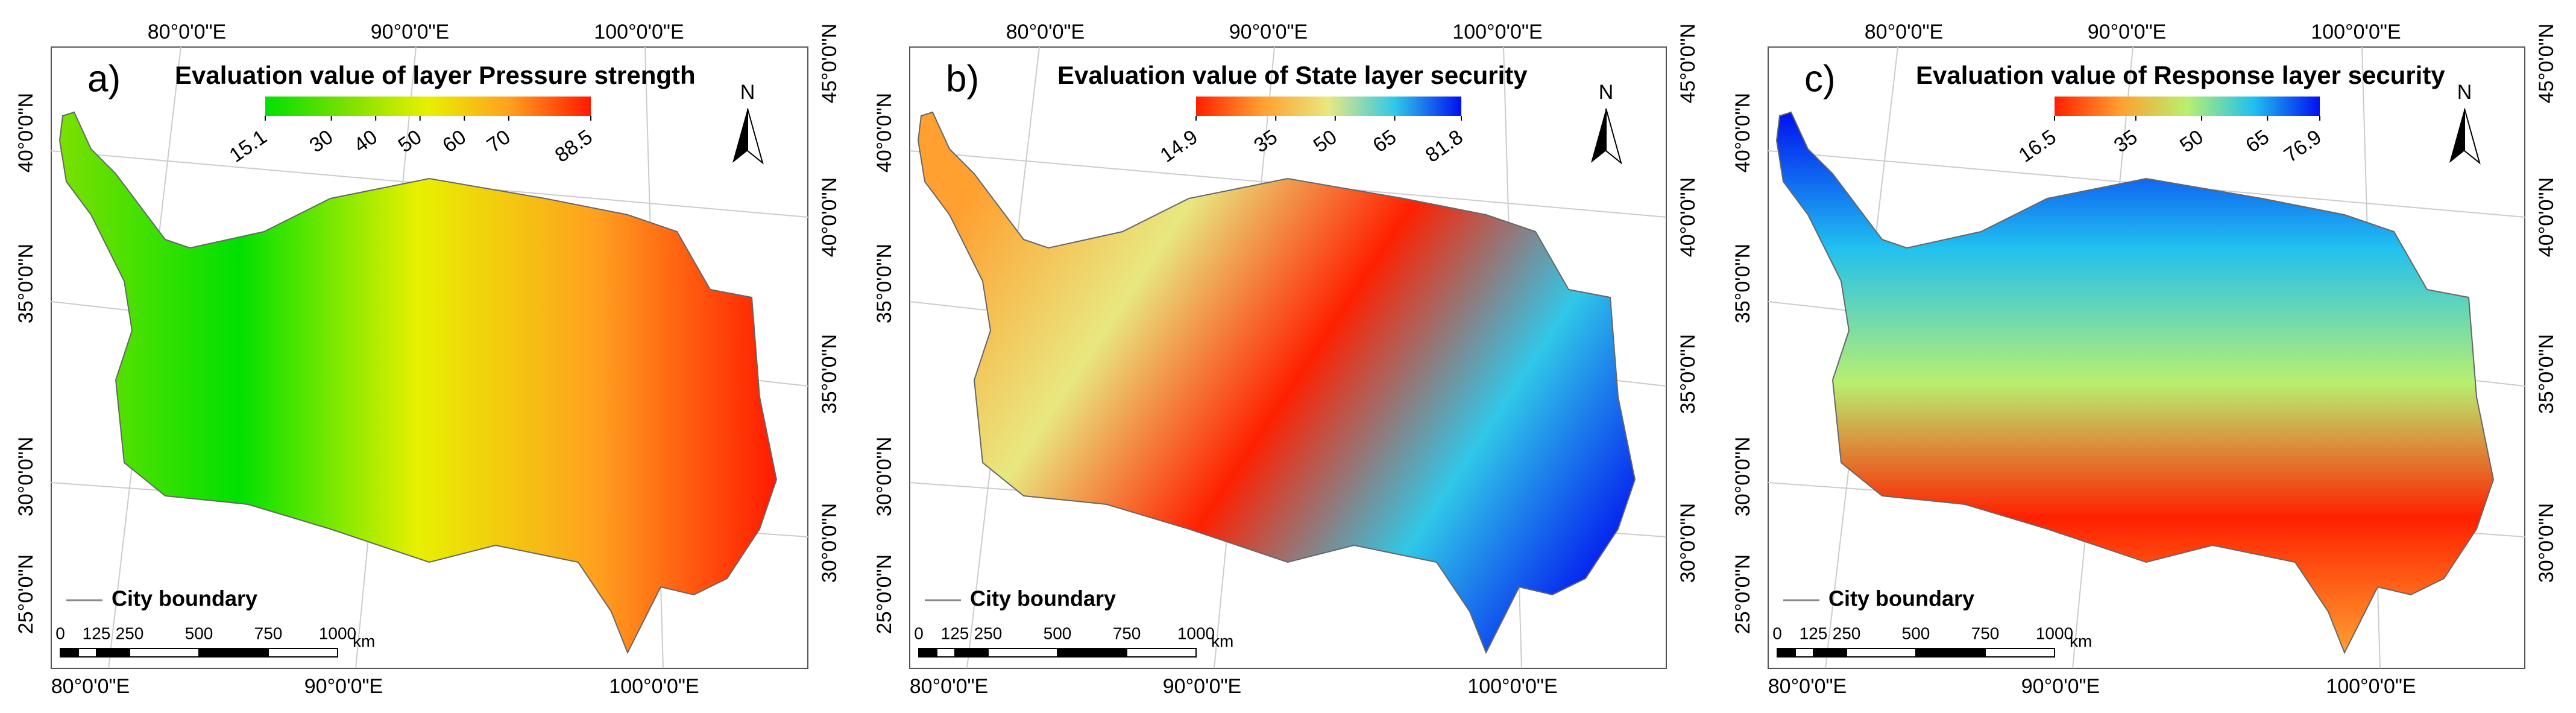  I want to click on panel-label: c), so click(1820, 79).